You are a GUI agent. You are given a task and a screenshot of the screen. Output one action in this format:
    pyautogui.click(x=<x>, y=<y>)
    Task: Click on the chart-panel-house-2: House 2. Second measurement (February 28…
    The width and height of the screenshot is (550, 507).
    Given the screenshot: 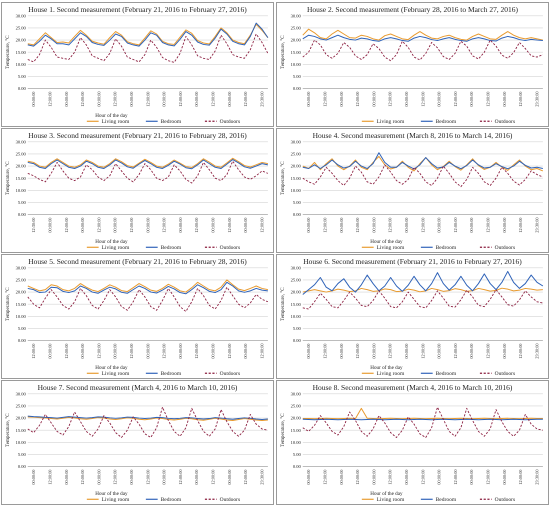 What is the action you would take?
    pyautogui.click(x=412, y=64)
    